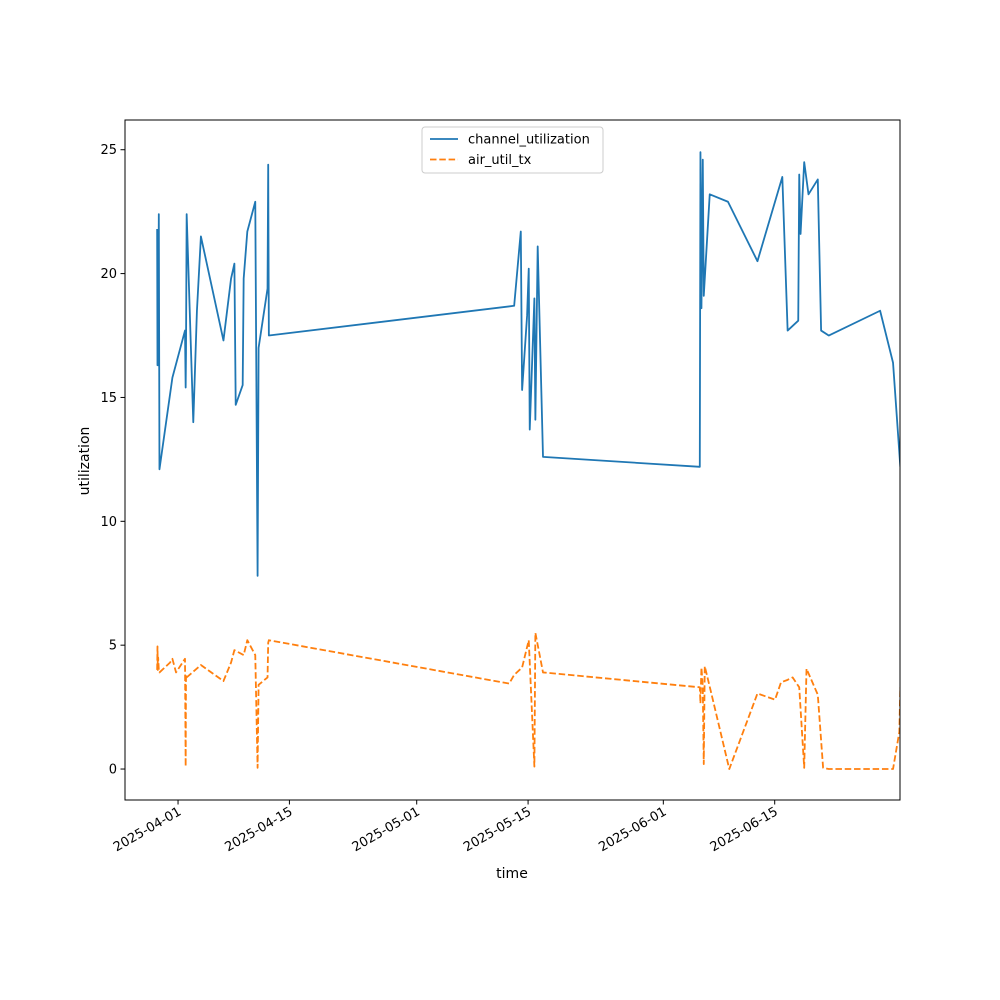 The image size is (1000, 1000). What do you see at coordinates (529, 140) in the screenshot?
I see `legend-label-channel_utilization: channel_utilization` at bounding box center [529, 140].